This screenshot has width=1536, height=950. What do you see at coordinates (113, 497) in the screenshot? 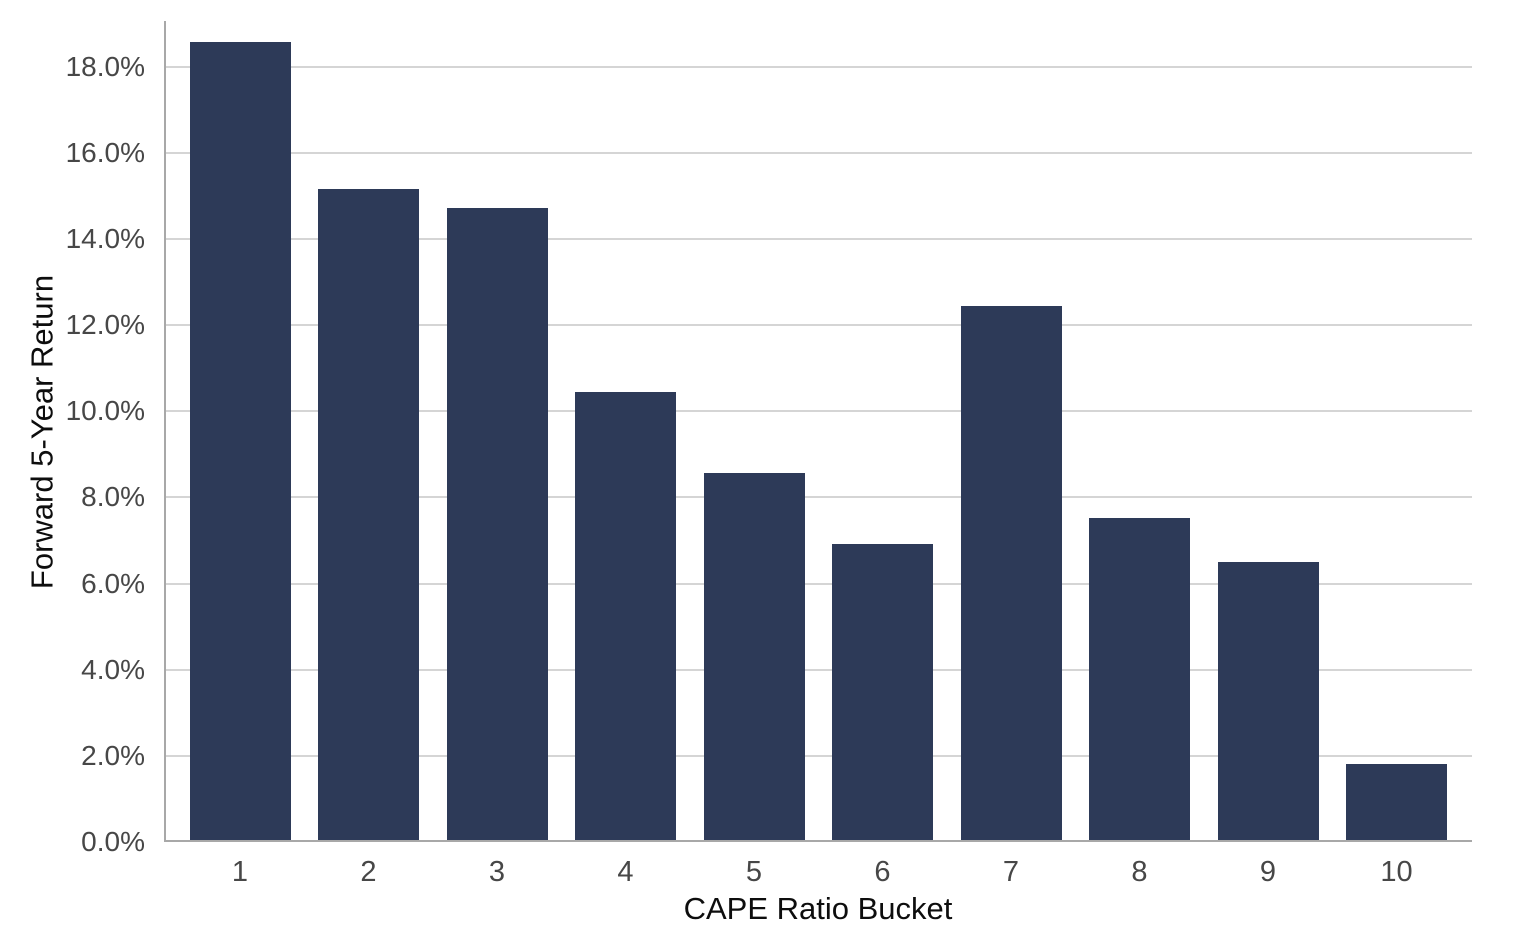
I see `y-tick-label: 8.0%` at bounding box center [113, 497].